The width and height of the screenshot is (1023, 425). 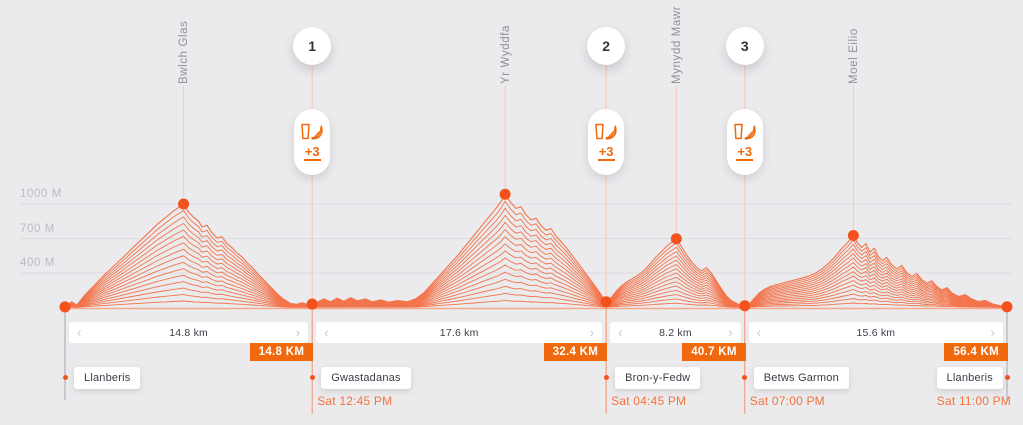 What do you see at coordinates (714, 352) in the screenshot?
I see `cumulative-km-badge: 40.7 KM` at bounding box center [714, 352].